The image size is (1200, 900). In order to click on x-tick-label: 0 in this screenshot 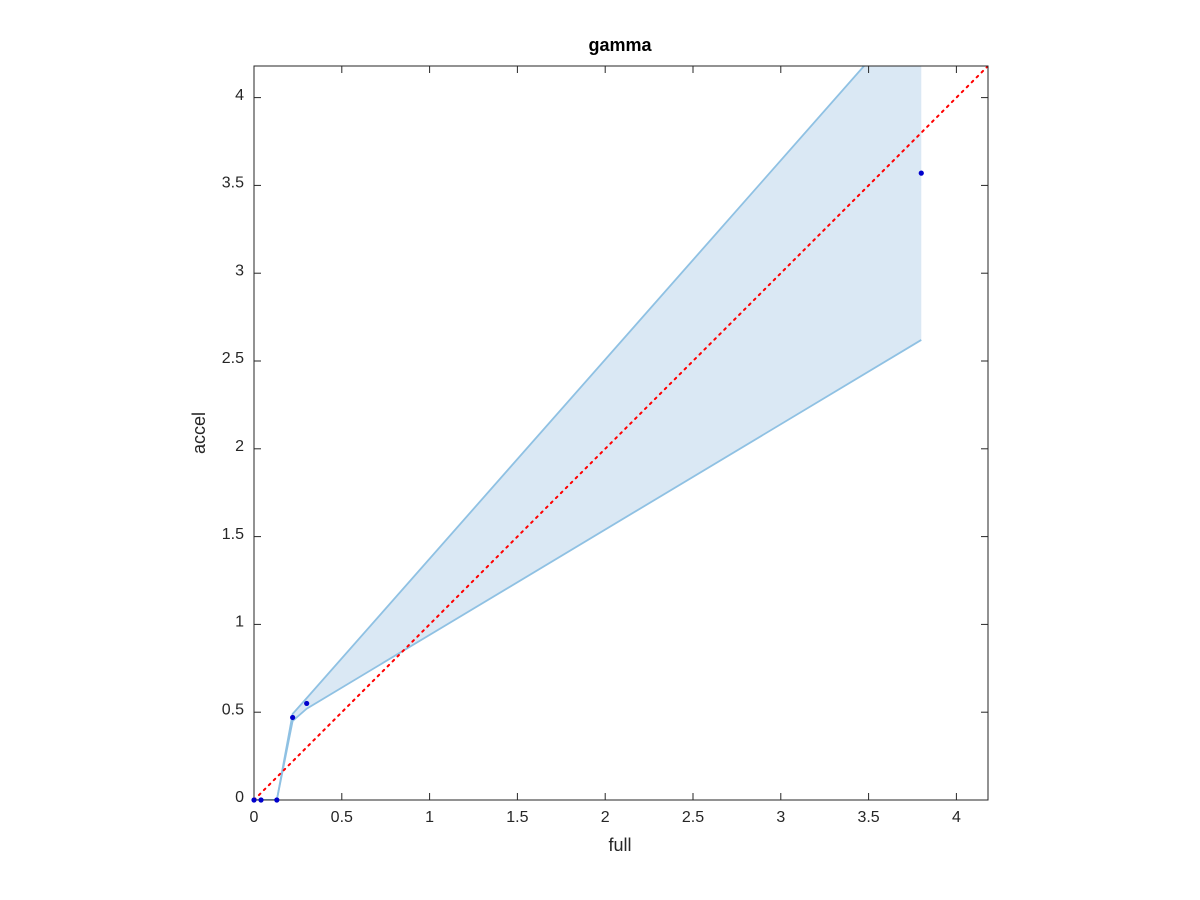, I will do `click(254, 817)`.